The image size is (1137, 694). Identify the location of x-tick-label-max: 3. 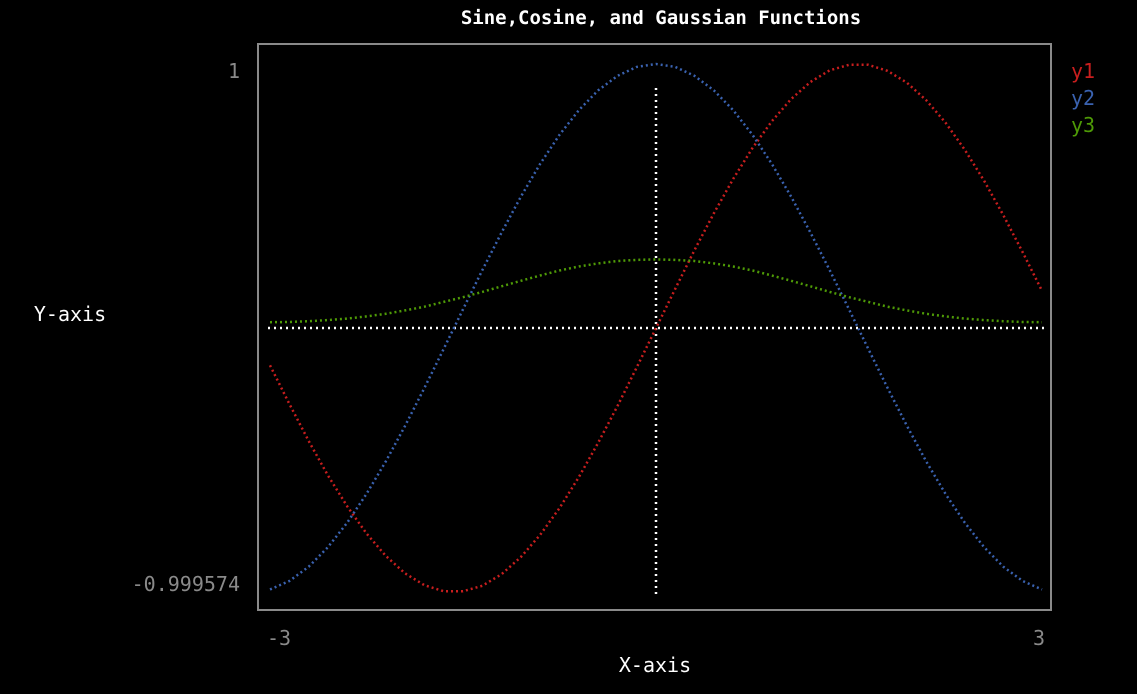
(1039, 638).